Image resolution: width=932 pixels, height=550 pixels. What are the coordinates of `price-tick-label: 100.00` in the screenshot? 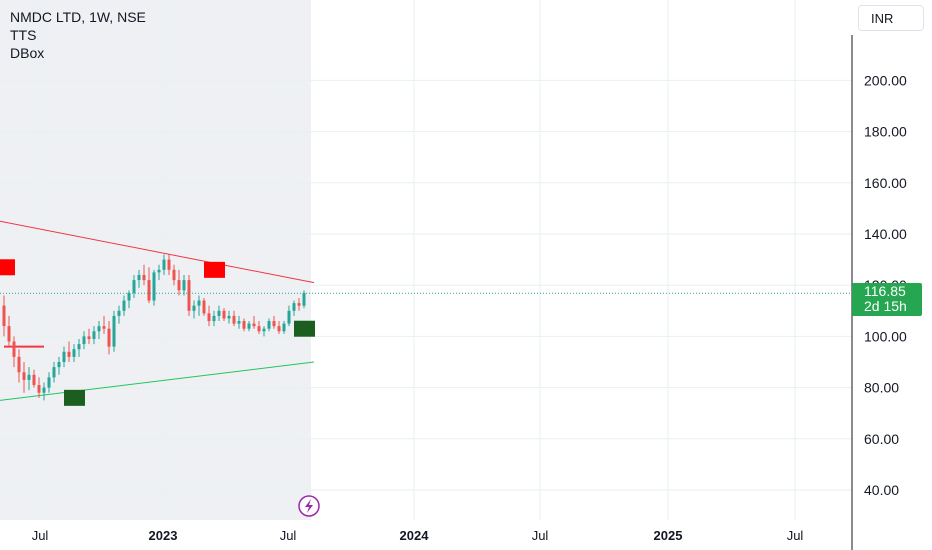 It's located at (885, 336).